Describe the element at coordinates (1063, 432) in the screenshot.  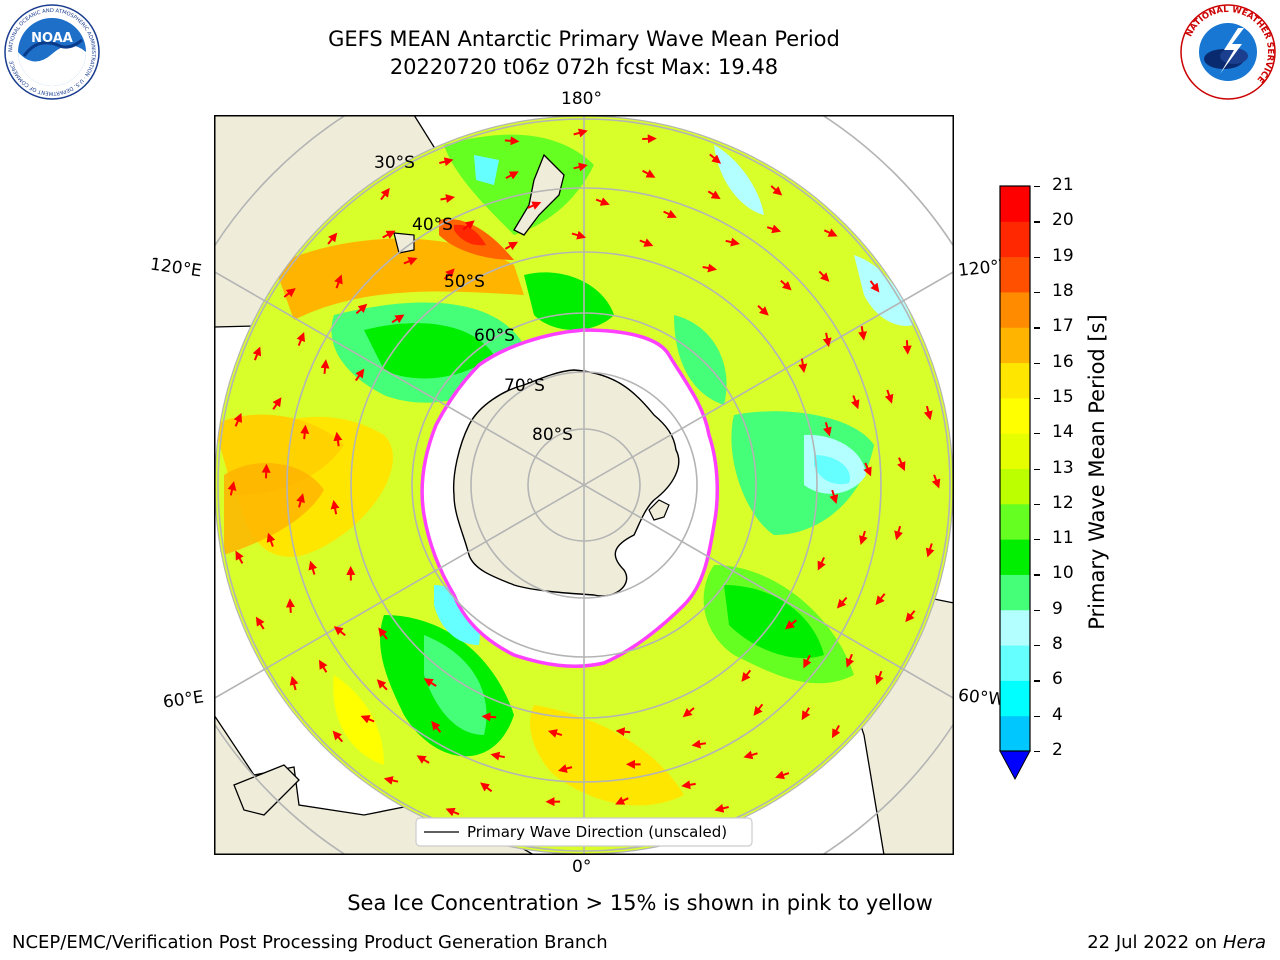
I see `colorbar-tick-label: 14` at that location.